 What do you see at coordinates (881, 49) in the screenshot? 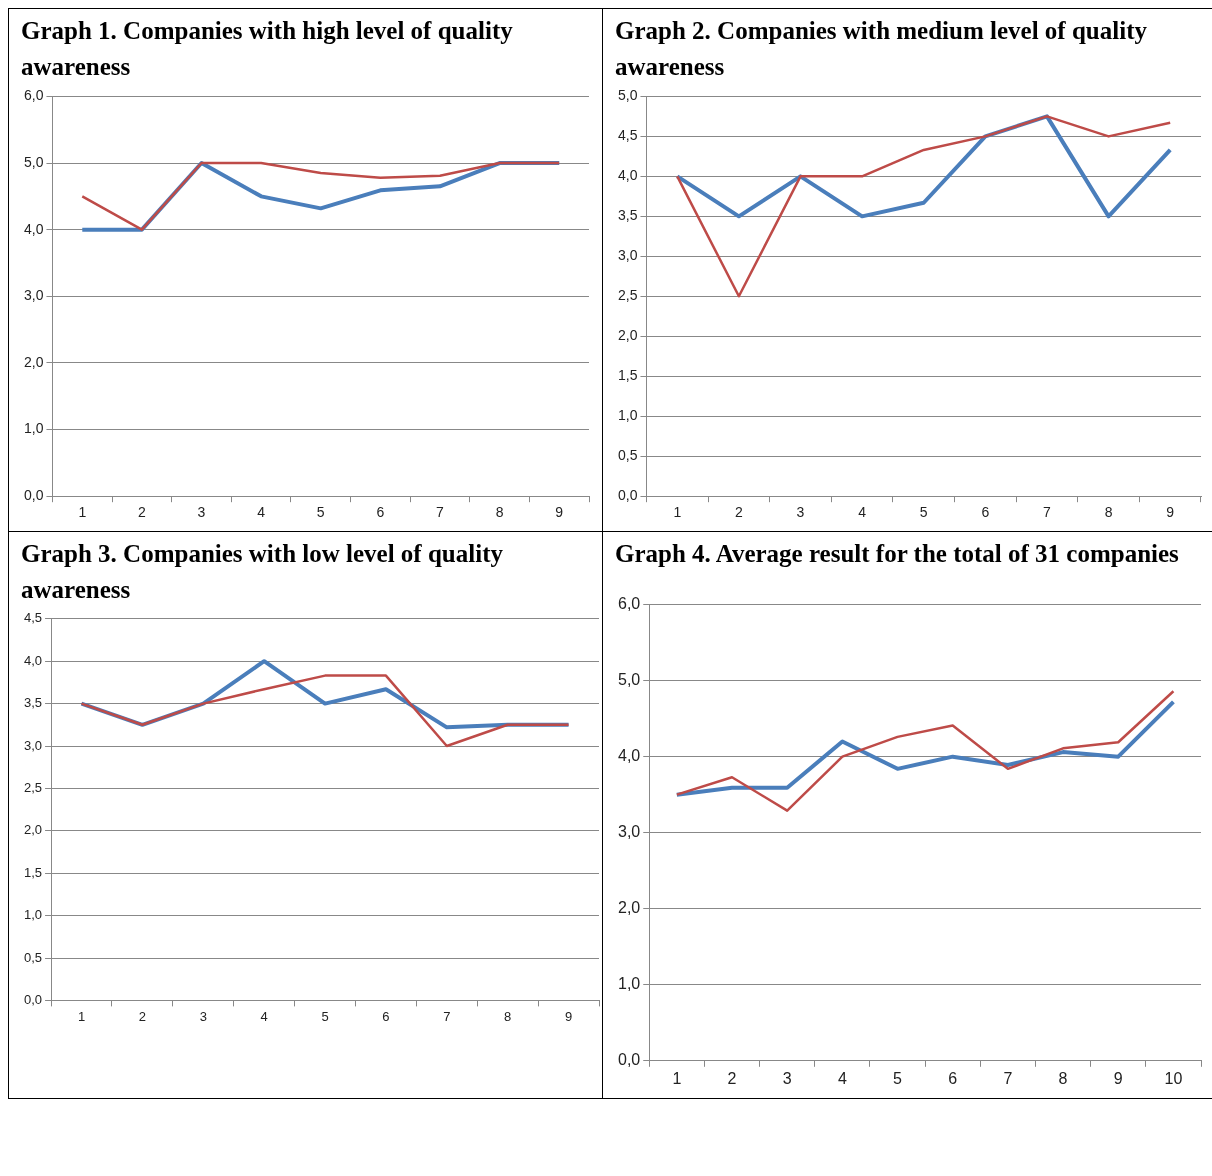
I see `chart-title: Graph 2. Companies with medium level of quality awareness` at bounding box center [881, 49].